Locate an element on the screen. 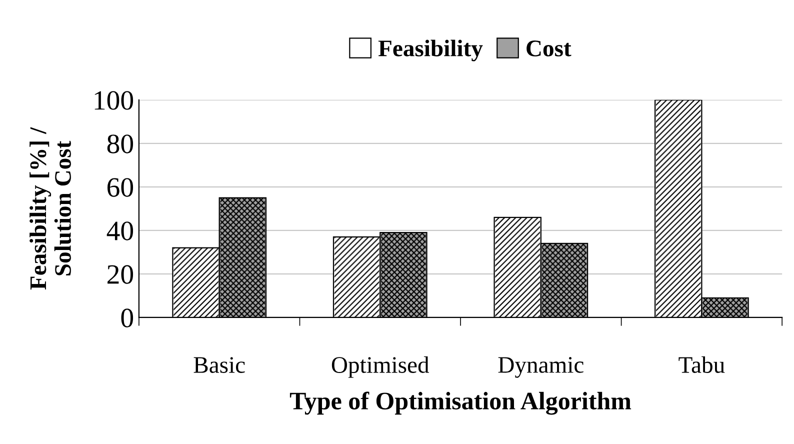 This screenshot has height=444, width=794. y-tick-label: 40 is located at coordinates (120, 231).